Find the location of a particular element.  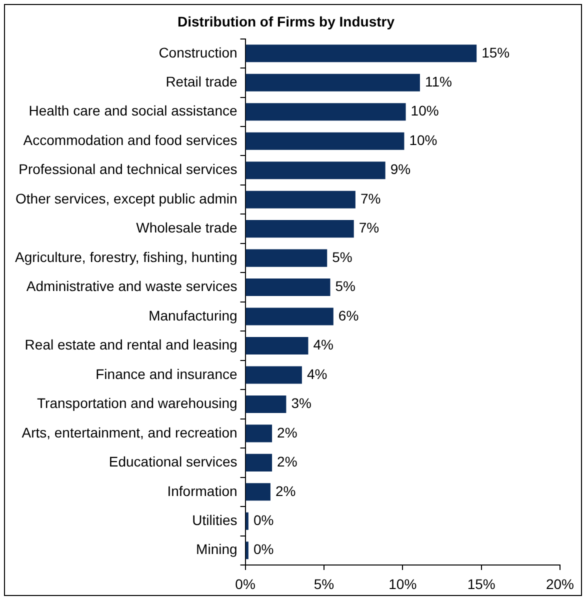

y-tick-label: Wholesale trade is located at coordinates (187, 228).